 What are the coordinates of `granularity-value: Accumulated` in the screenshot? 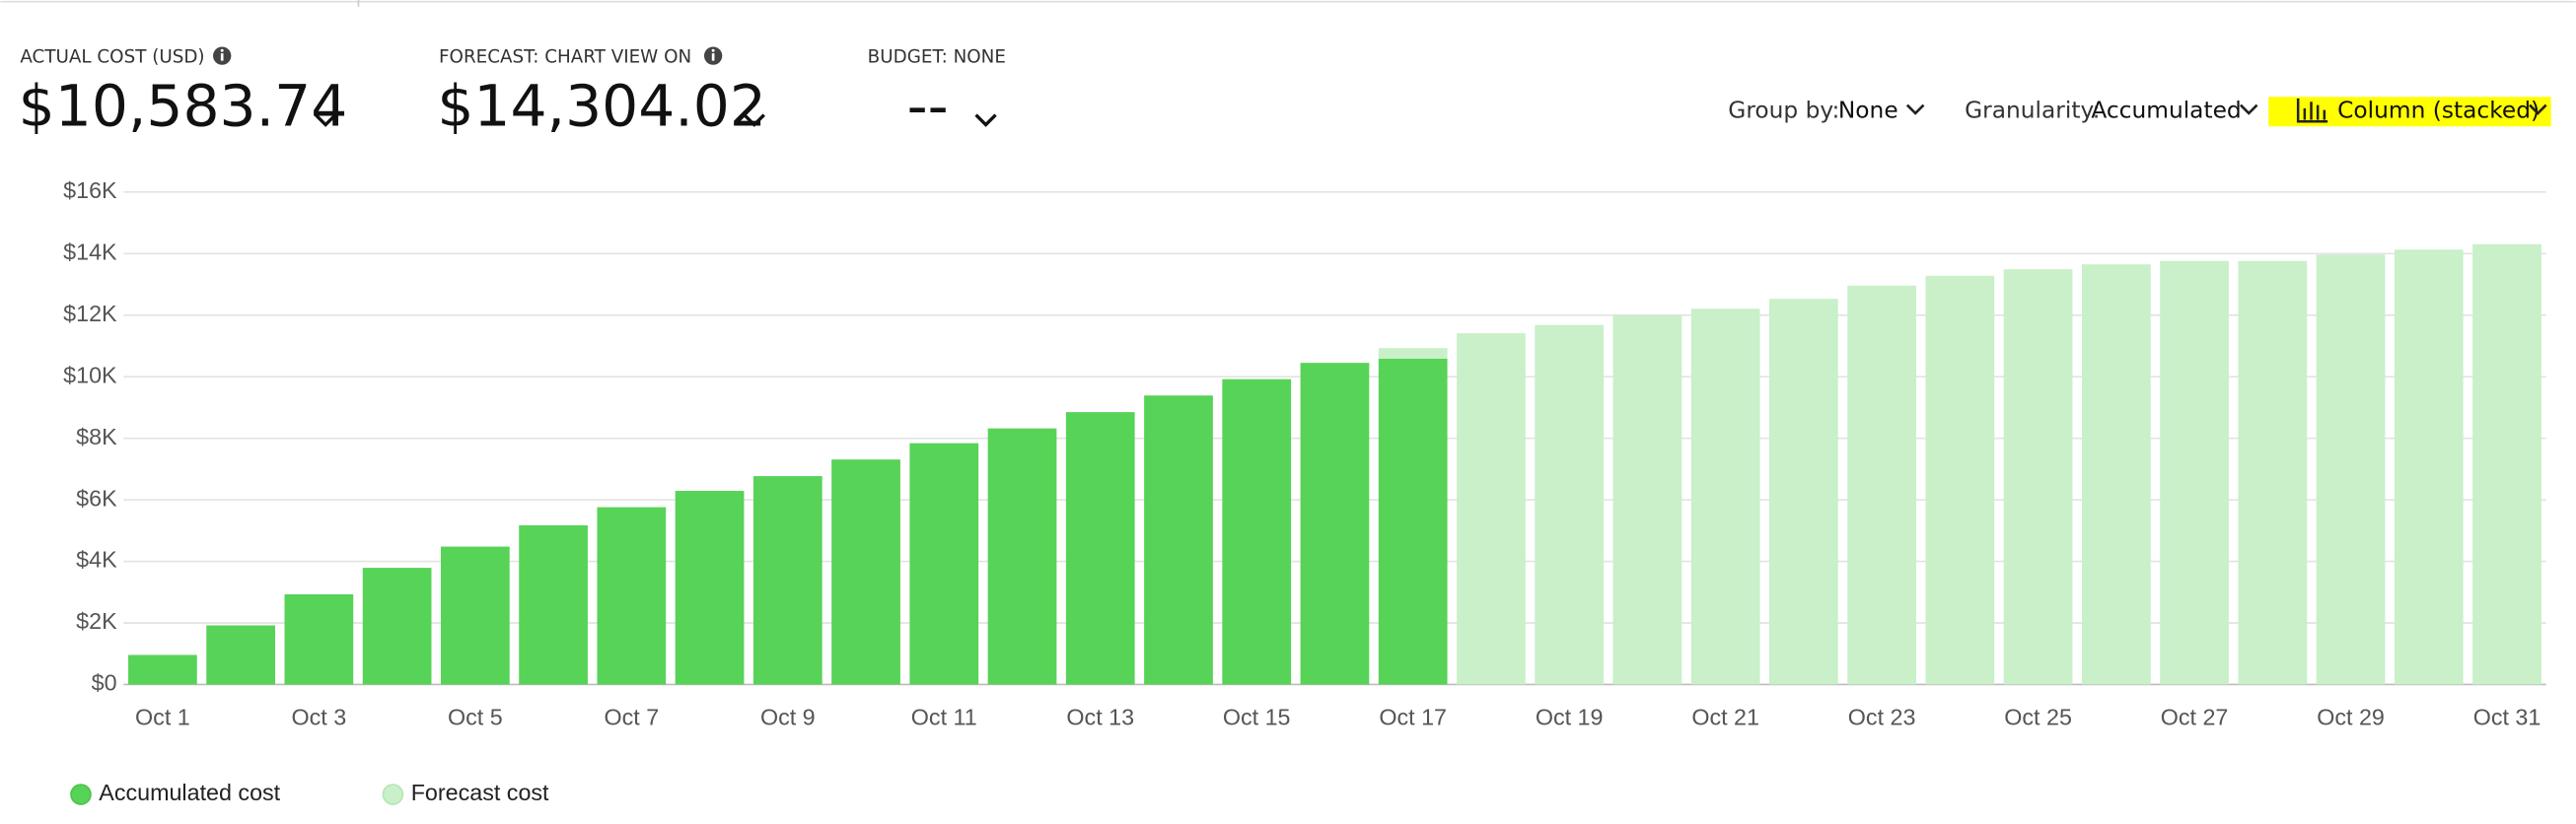 It's located at (2166, 111).